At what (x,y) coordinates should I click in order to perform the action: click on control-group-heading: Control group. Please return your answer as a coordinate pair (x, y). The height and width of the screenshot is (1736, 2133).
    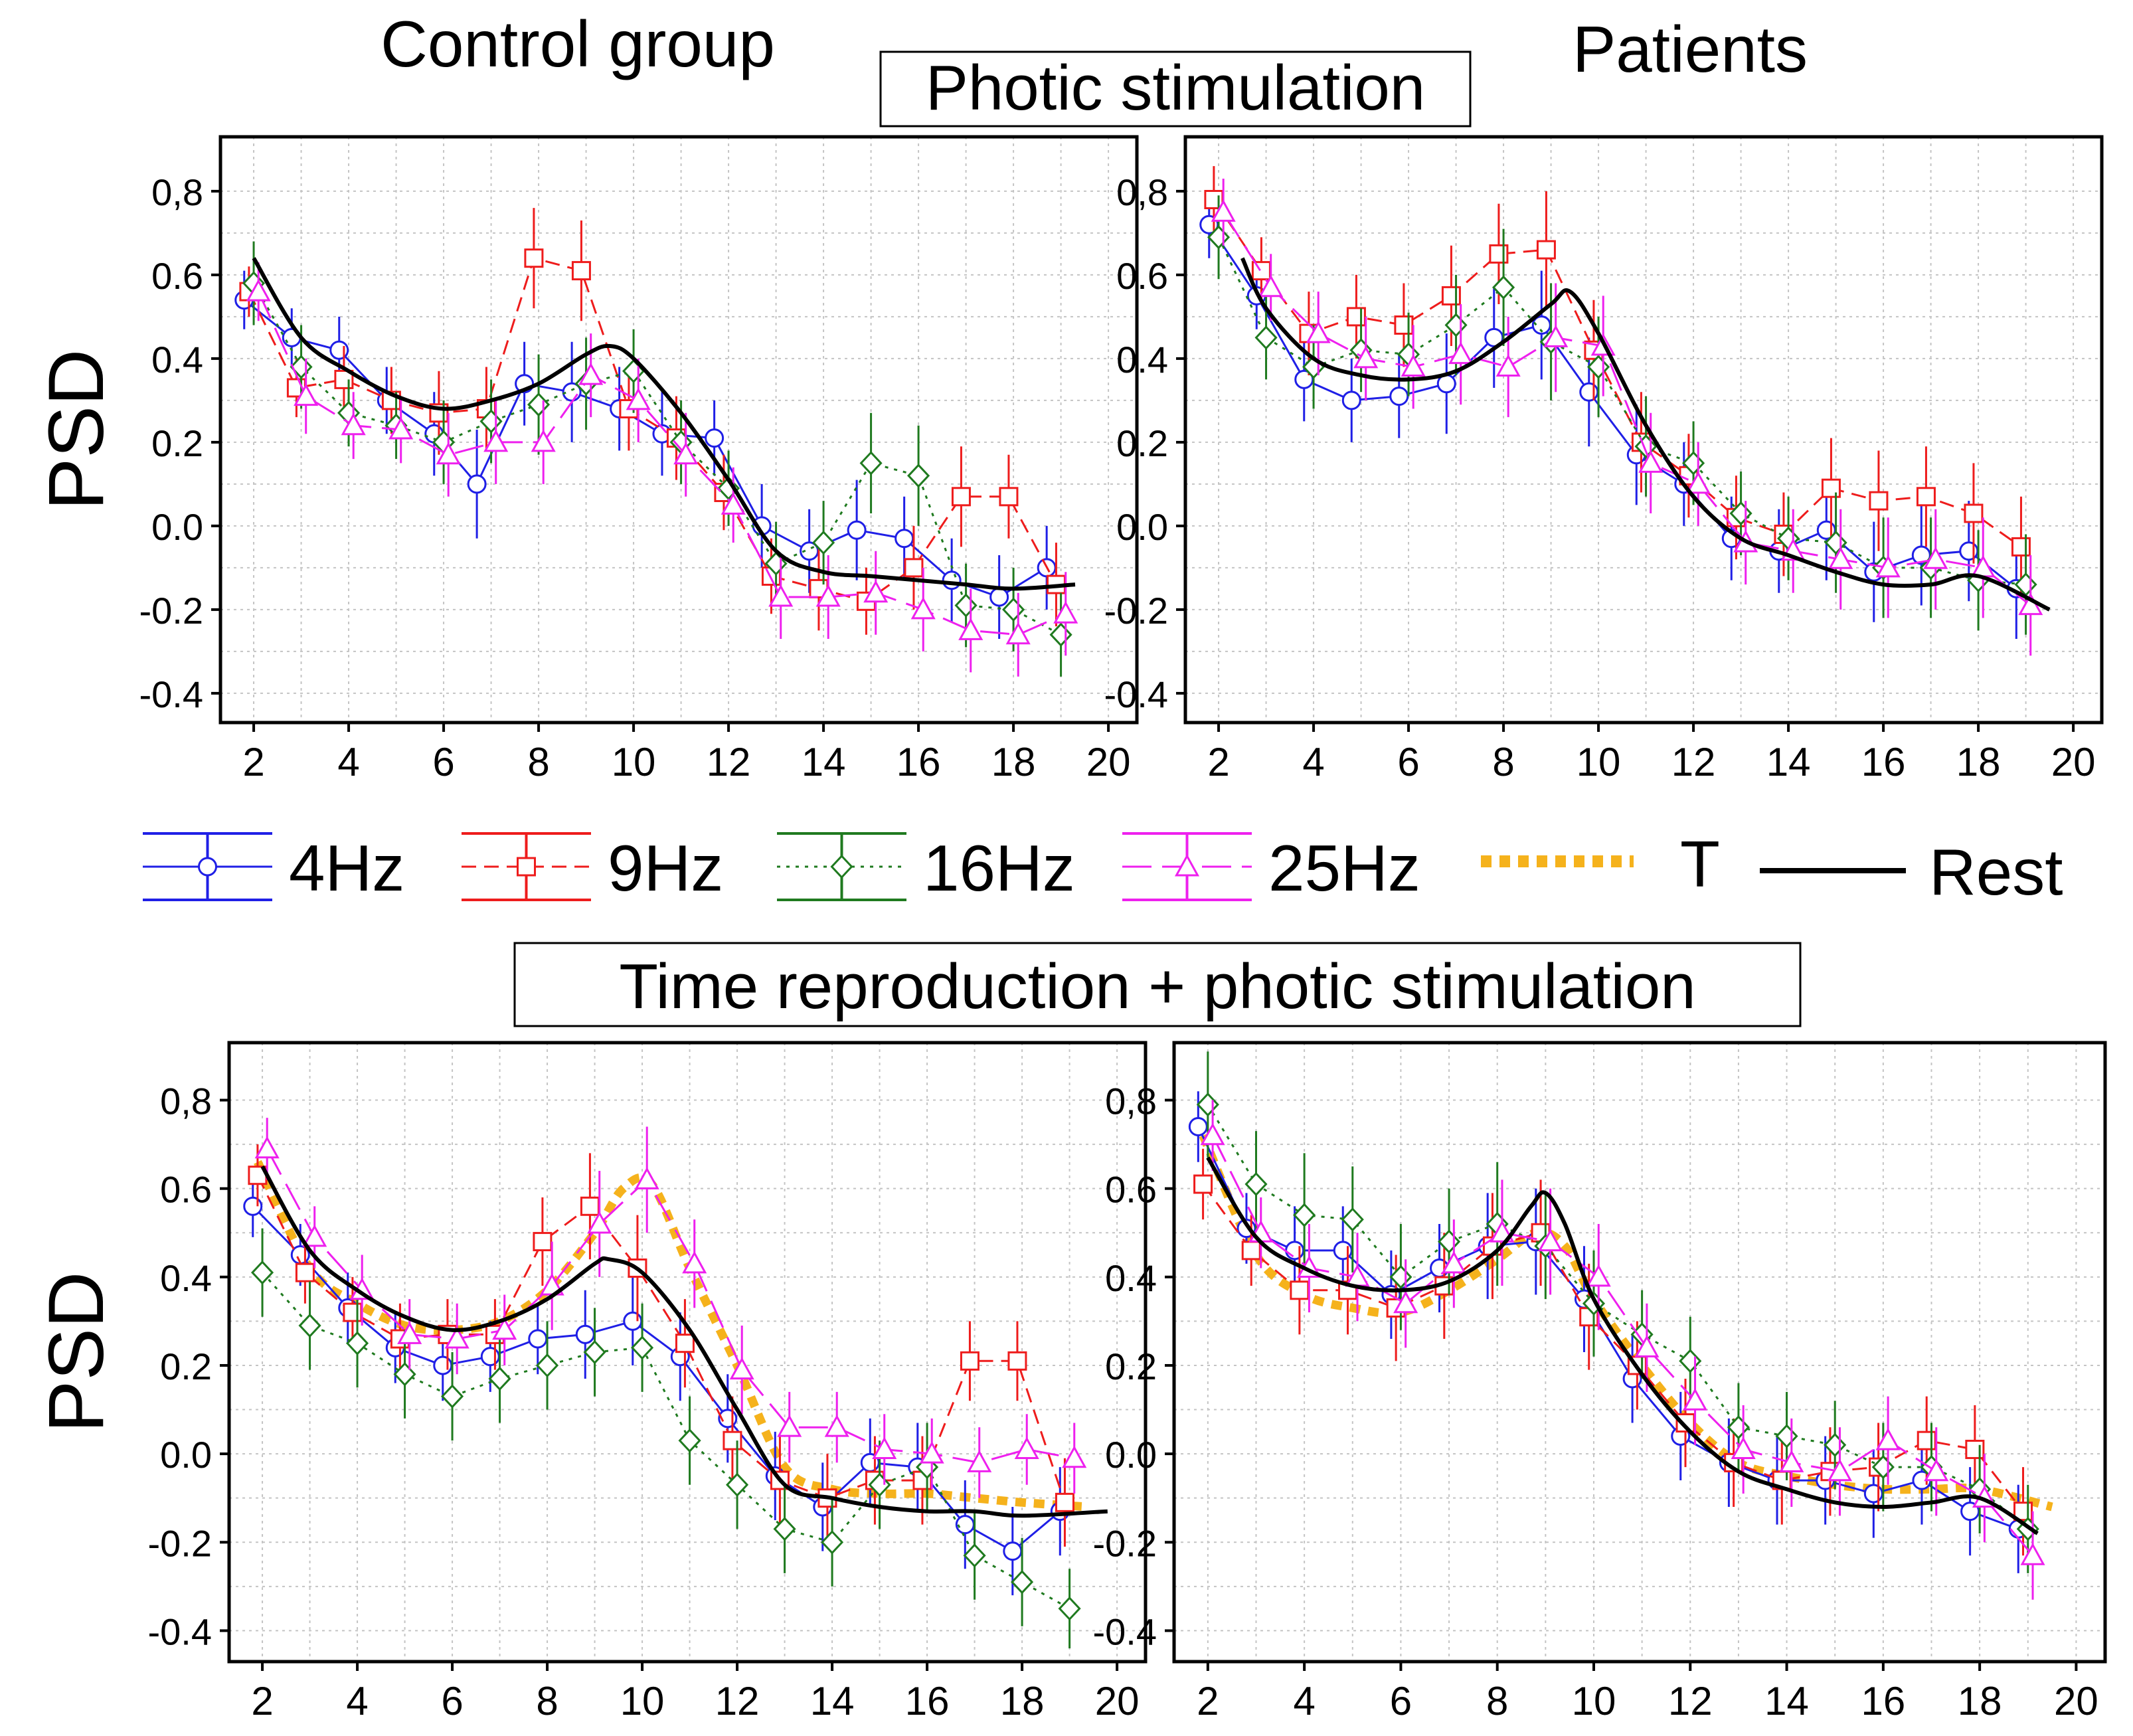
    Looking at the image, I should click on (578, 44).